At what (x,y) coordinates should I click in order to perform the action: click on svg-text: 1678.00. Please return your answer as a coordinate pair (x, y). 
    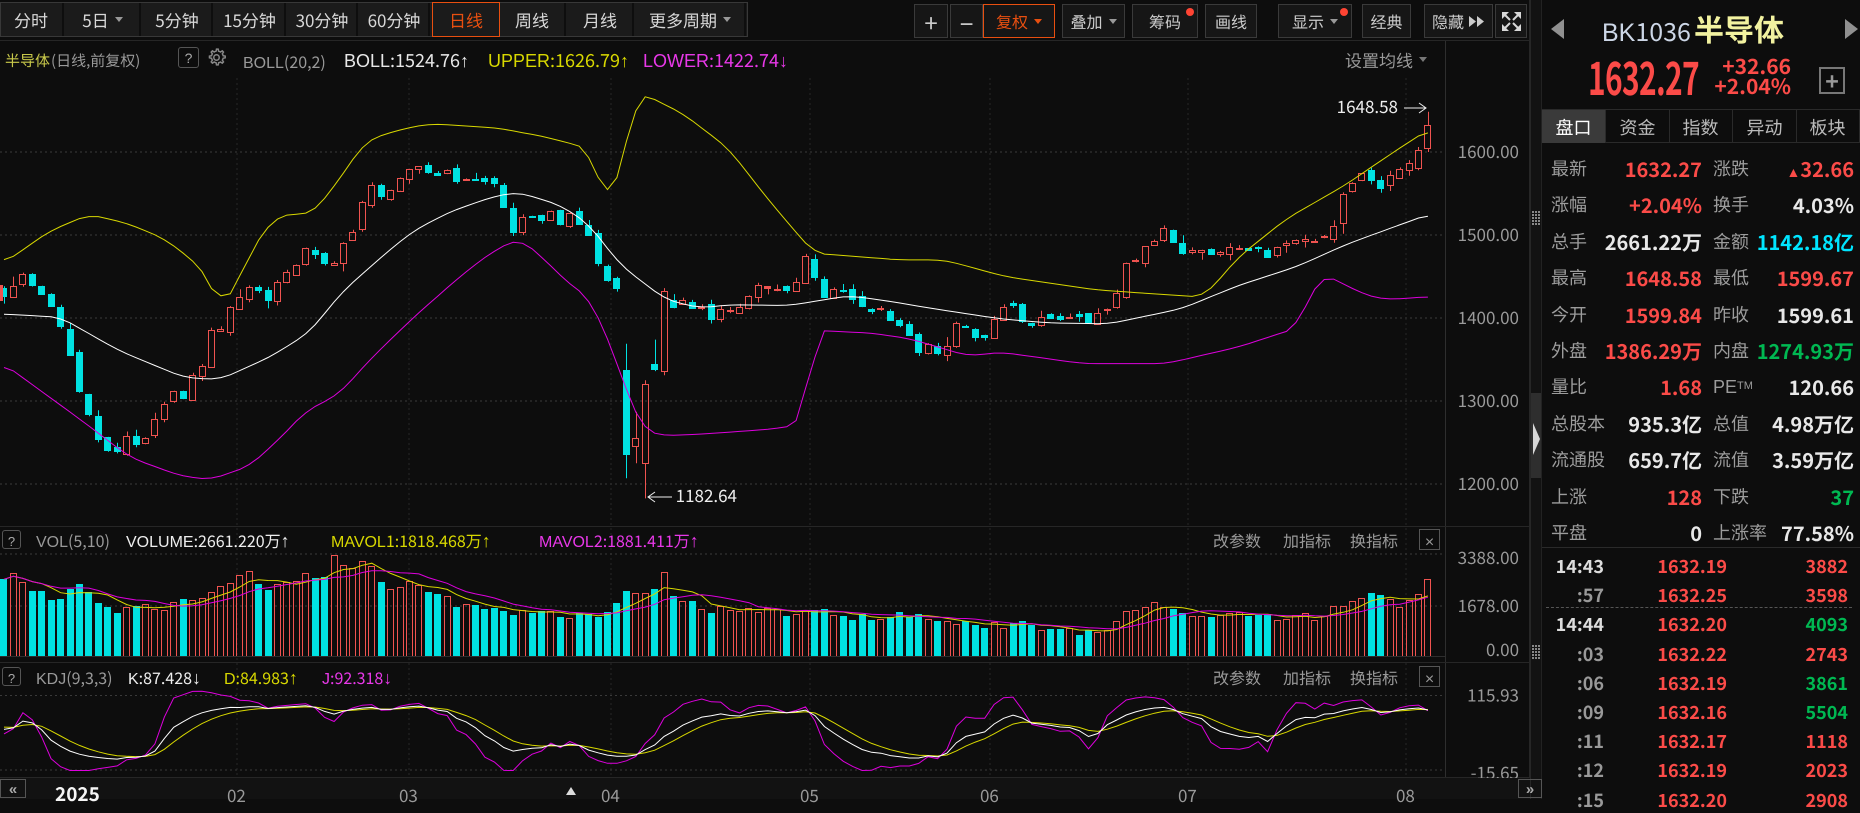
    Looking at the image, I should click on (1488, 604).